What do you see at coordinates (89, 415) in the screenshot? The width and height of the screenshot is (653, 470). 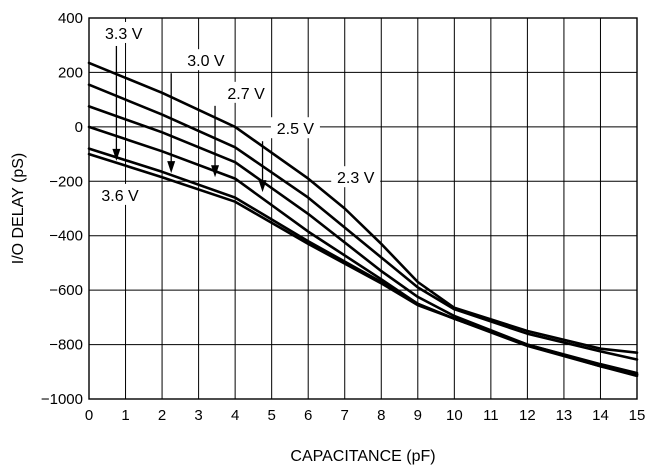 I see `x-tick-label: 0` at bounding box center [89, 415].